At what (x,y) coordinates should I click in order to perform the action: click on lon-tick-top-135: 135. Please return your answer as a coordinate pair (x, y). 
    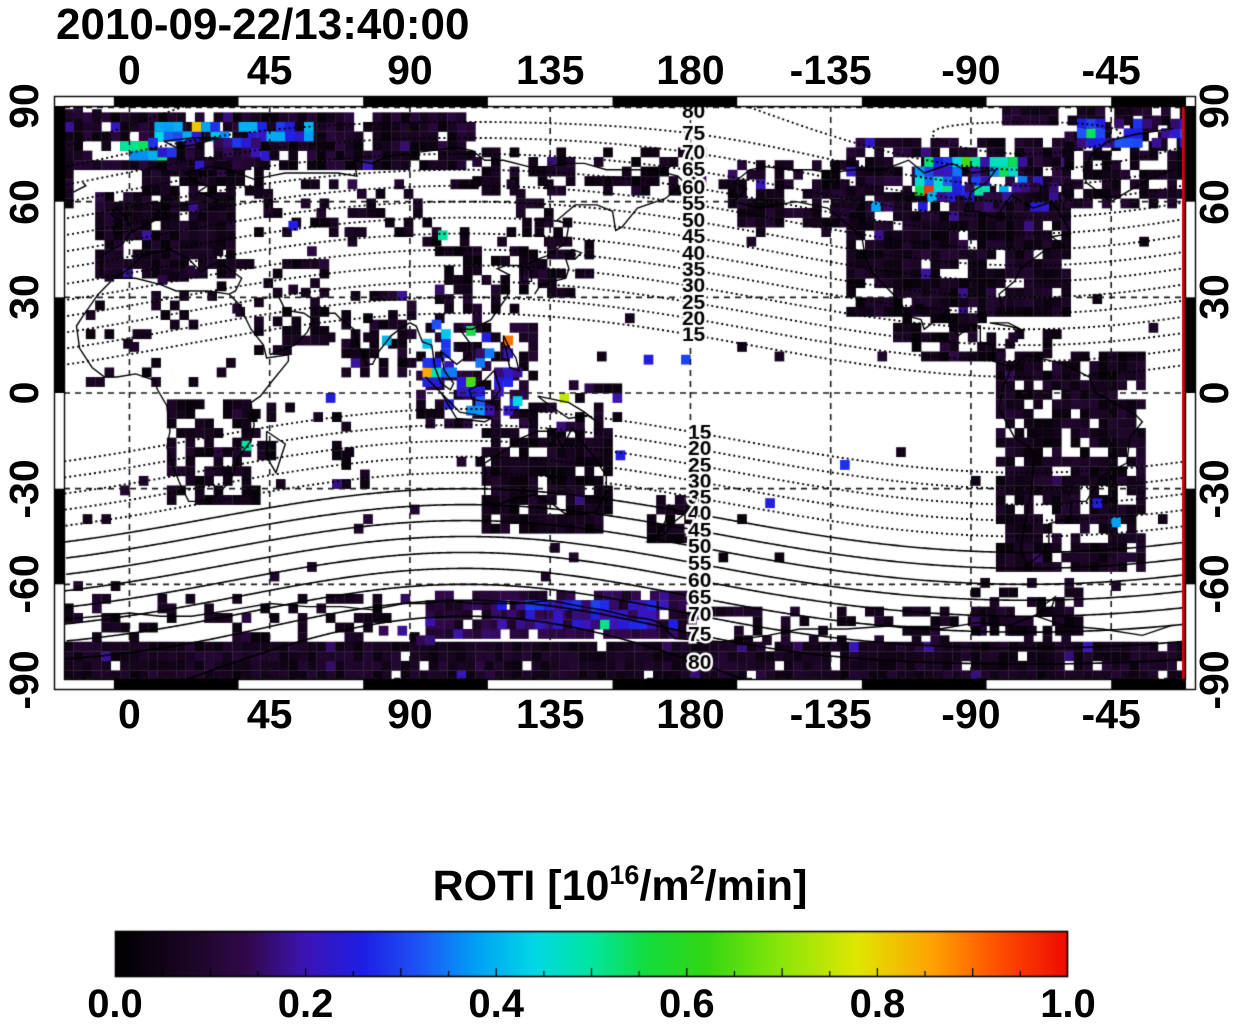
    Looking at the image, I should click on (550, 70).